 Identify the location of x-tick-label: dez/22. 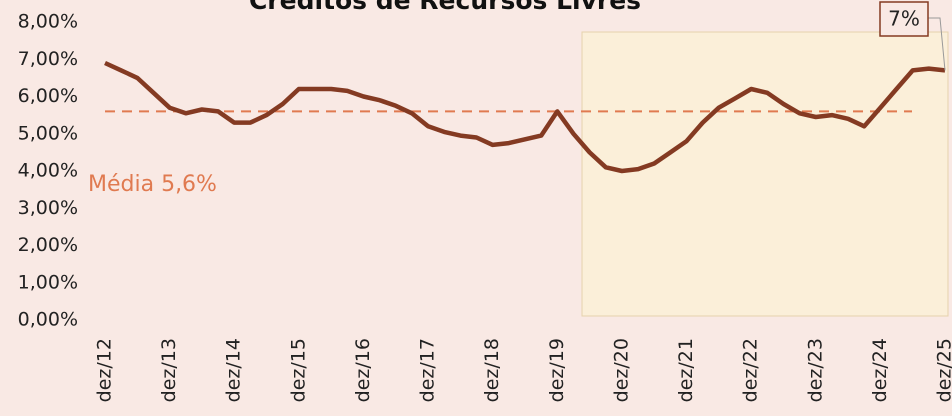
(751, 370).